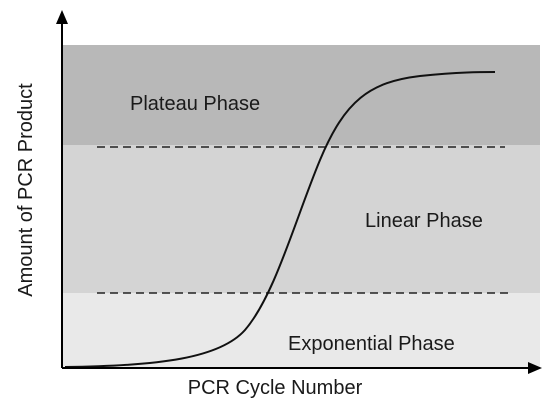 The width and height of the screenshot is (544, 403). I want to click on phase-label: Plateau Phase, so click(195, 104).